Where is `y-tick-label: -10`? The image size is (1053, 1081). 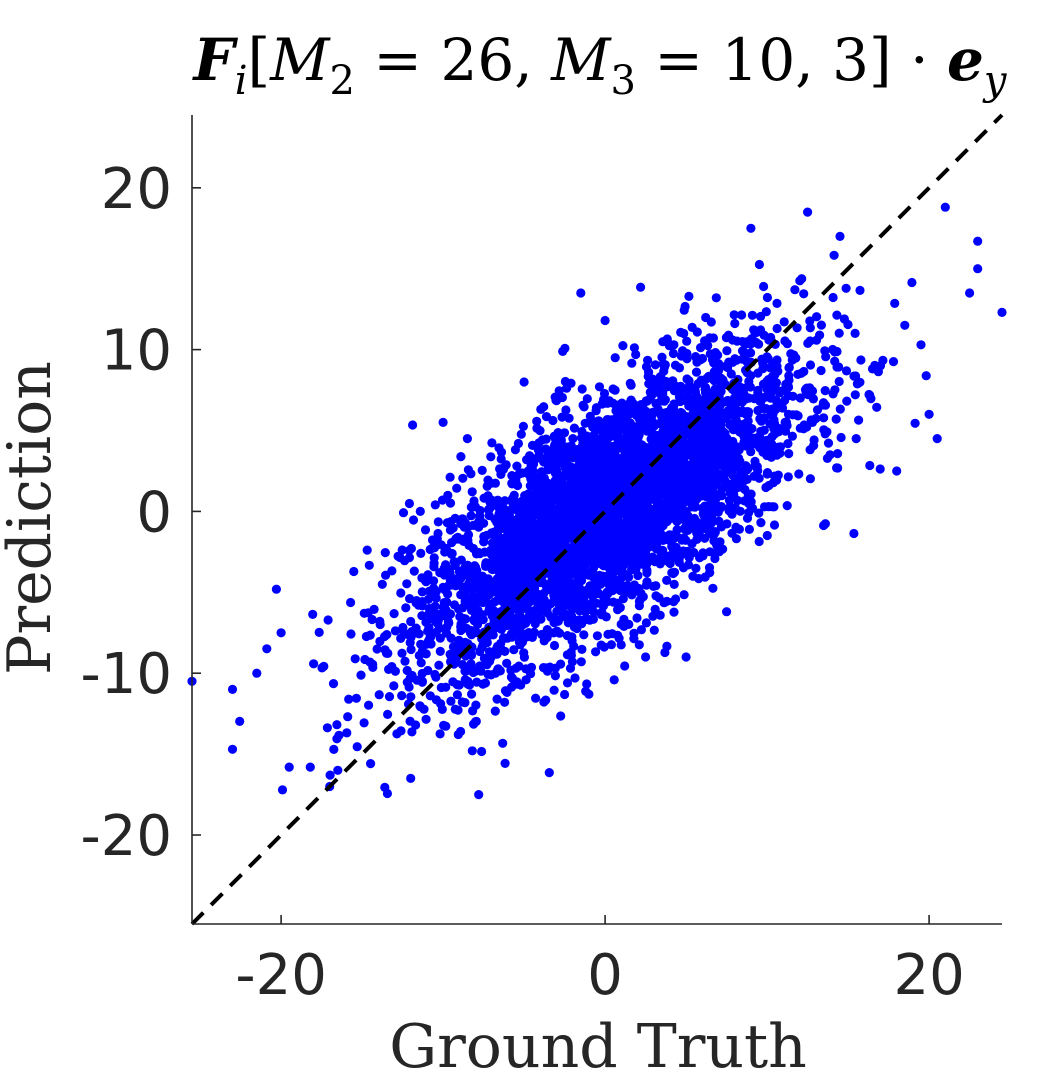
y-tick-label: -10 is located at coordinates (126, 674).